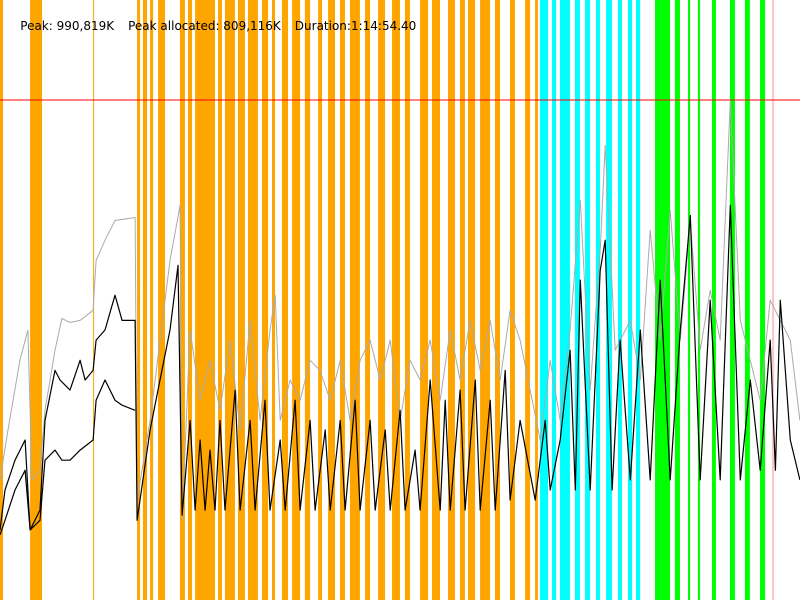  Describe the element at coordinates (204, 26) in the screenshot. I see `peak-allocated-label: Peak allocated: 809,116K` at that location.